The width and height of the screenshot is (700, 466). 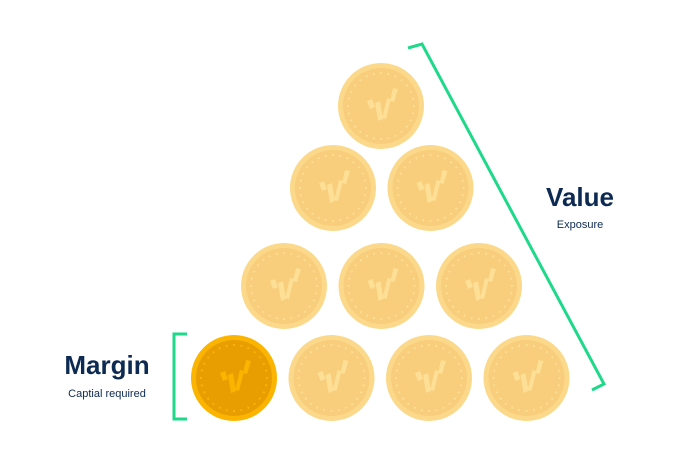 I want to click on value-title: Value, so click(x=580, y=197).